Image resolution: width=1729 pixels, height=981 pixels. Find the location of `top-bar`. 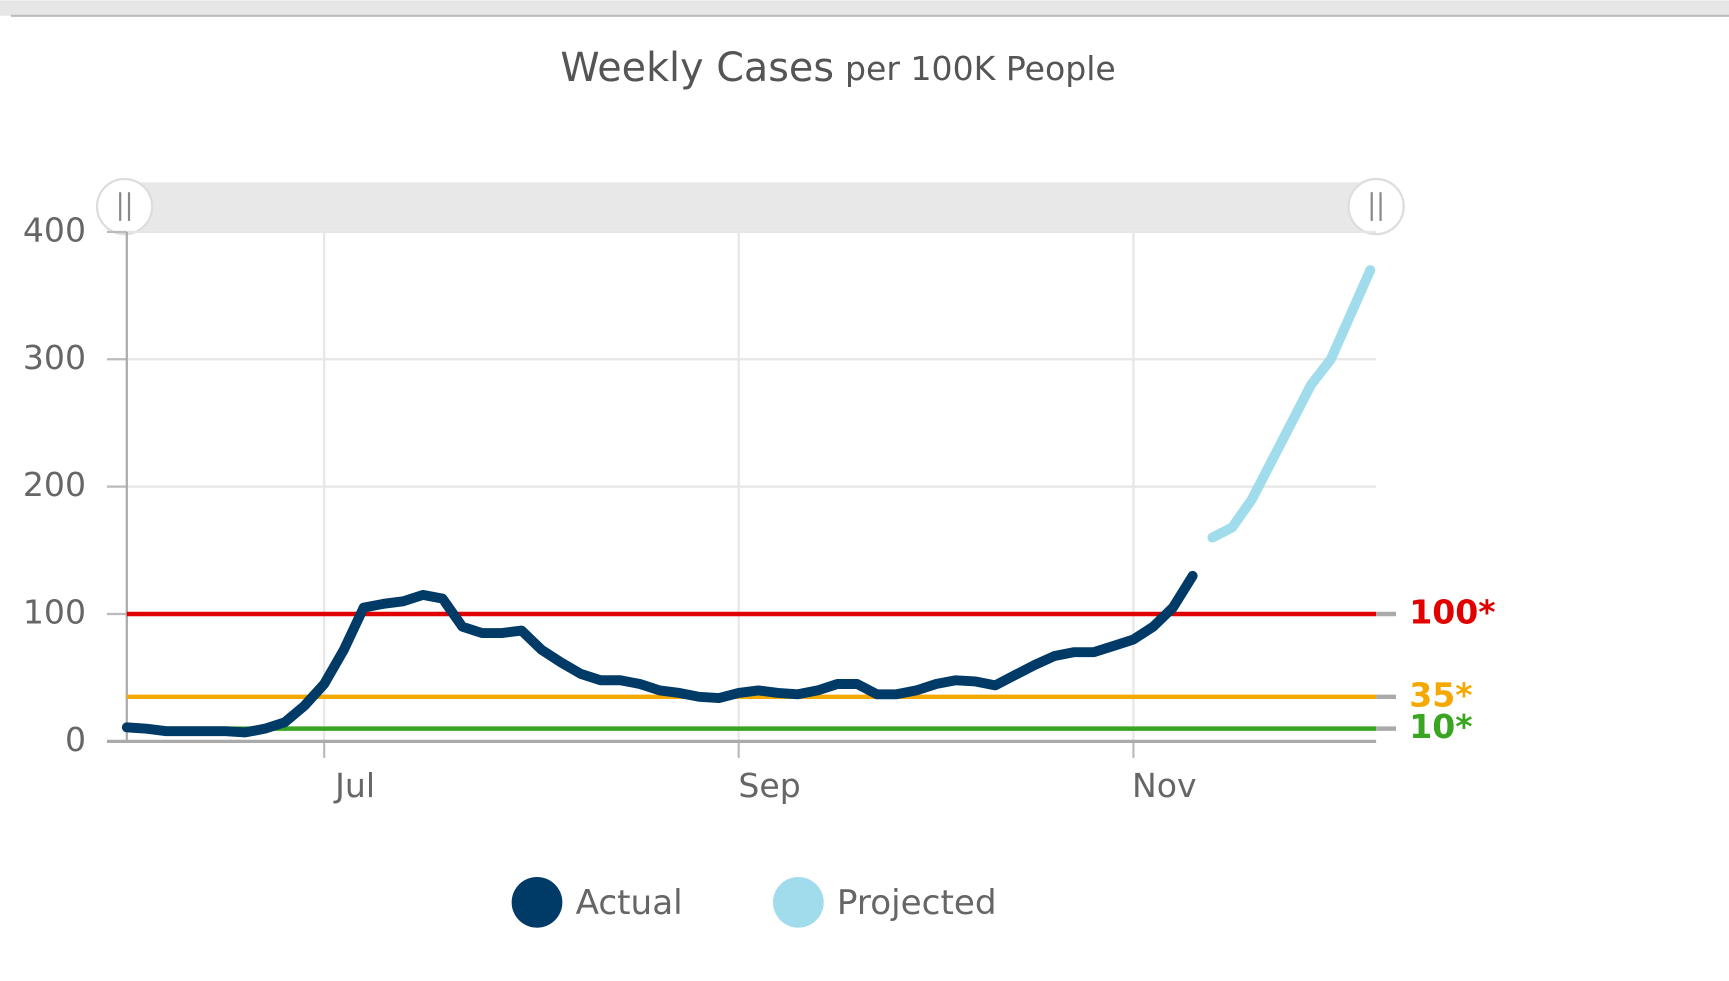

top-bar is located at coordinates (864, 8).